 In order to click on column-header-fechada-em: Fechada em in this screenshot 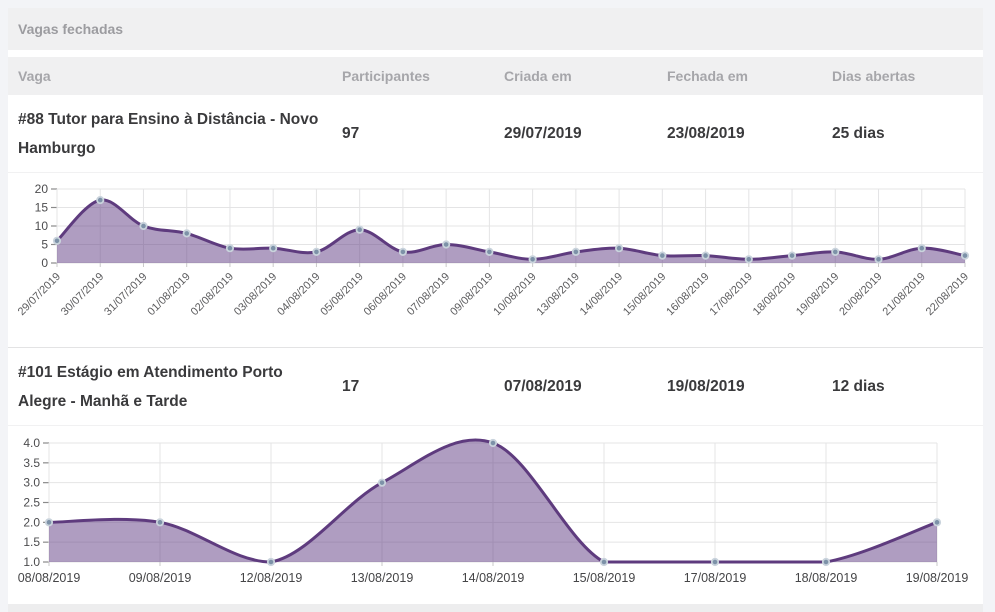, I will do `click(707, 76)`.